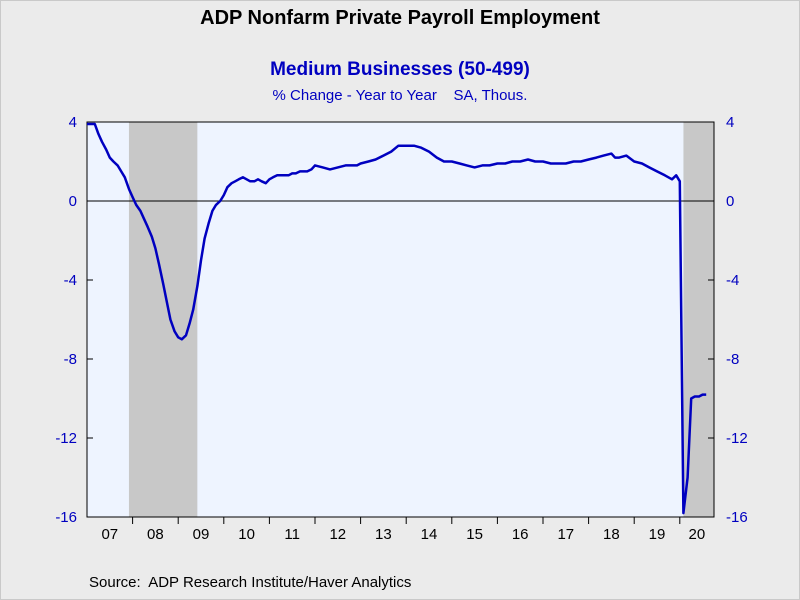 Image resolution: width=800 pixels, height=600 pixels. I want to click on y-tick-label-left: -12, so click(66, 438).